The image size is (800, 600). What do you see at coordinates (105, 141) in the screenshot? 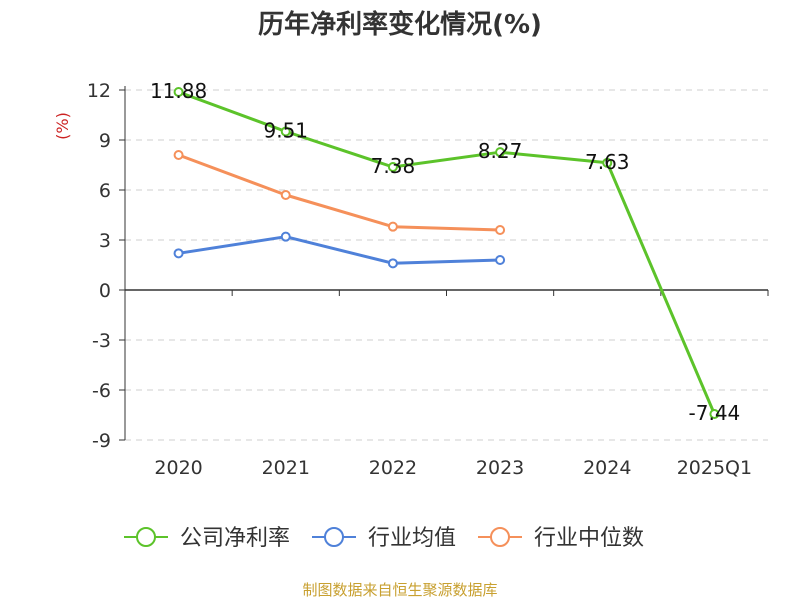
I see `y-tick-label: 9` at bounding box center [105, 141].